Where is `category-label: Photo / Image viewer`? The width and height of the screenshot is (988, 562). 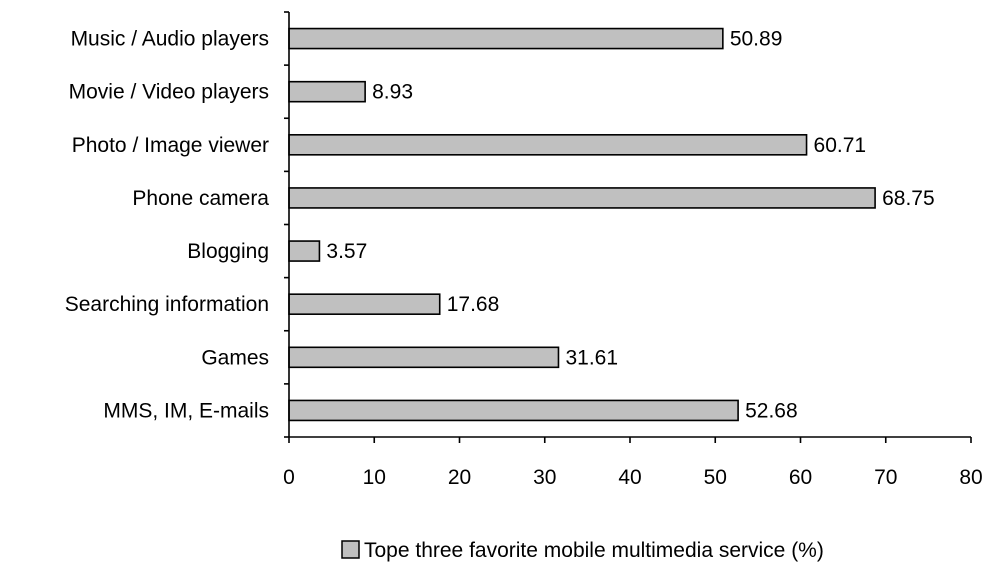
category-label: Photo / Image viewer is located at coordinates (170, 145).